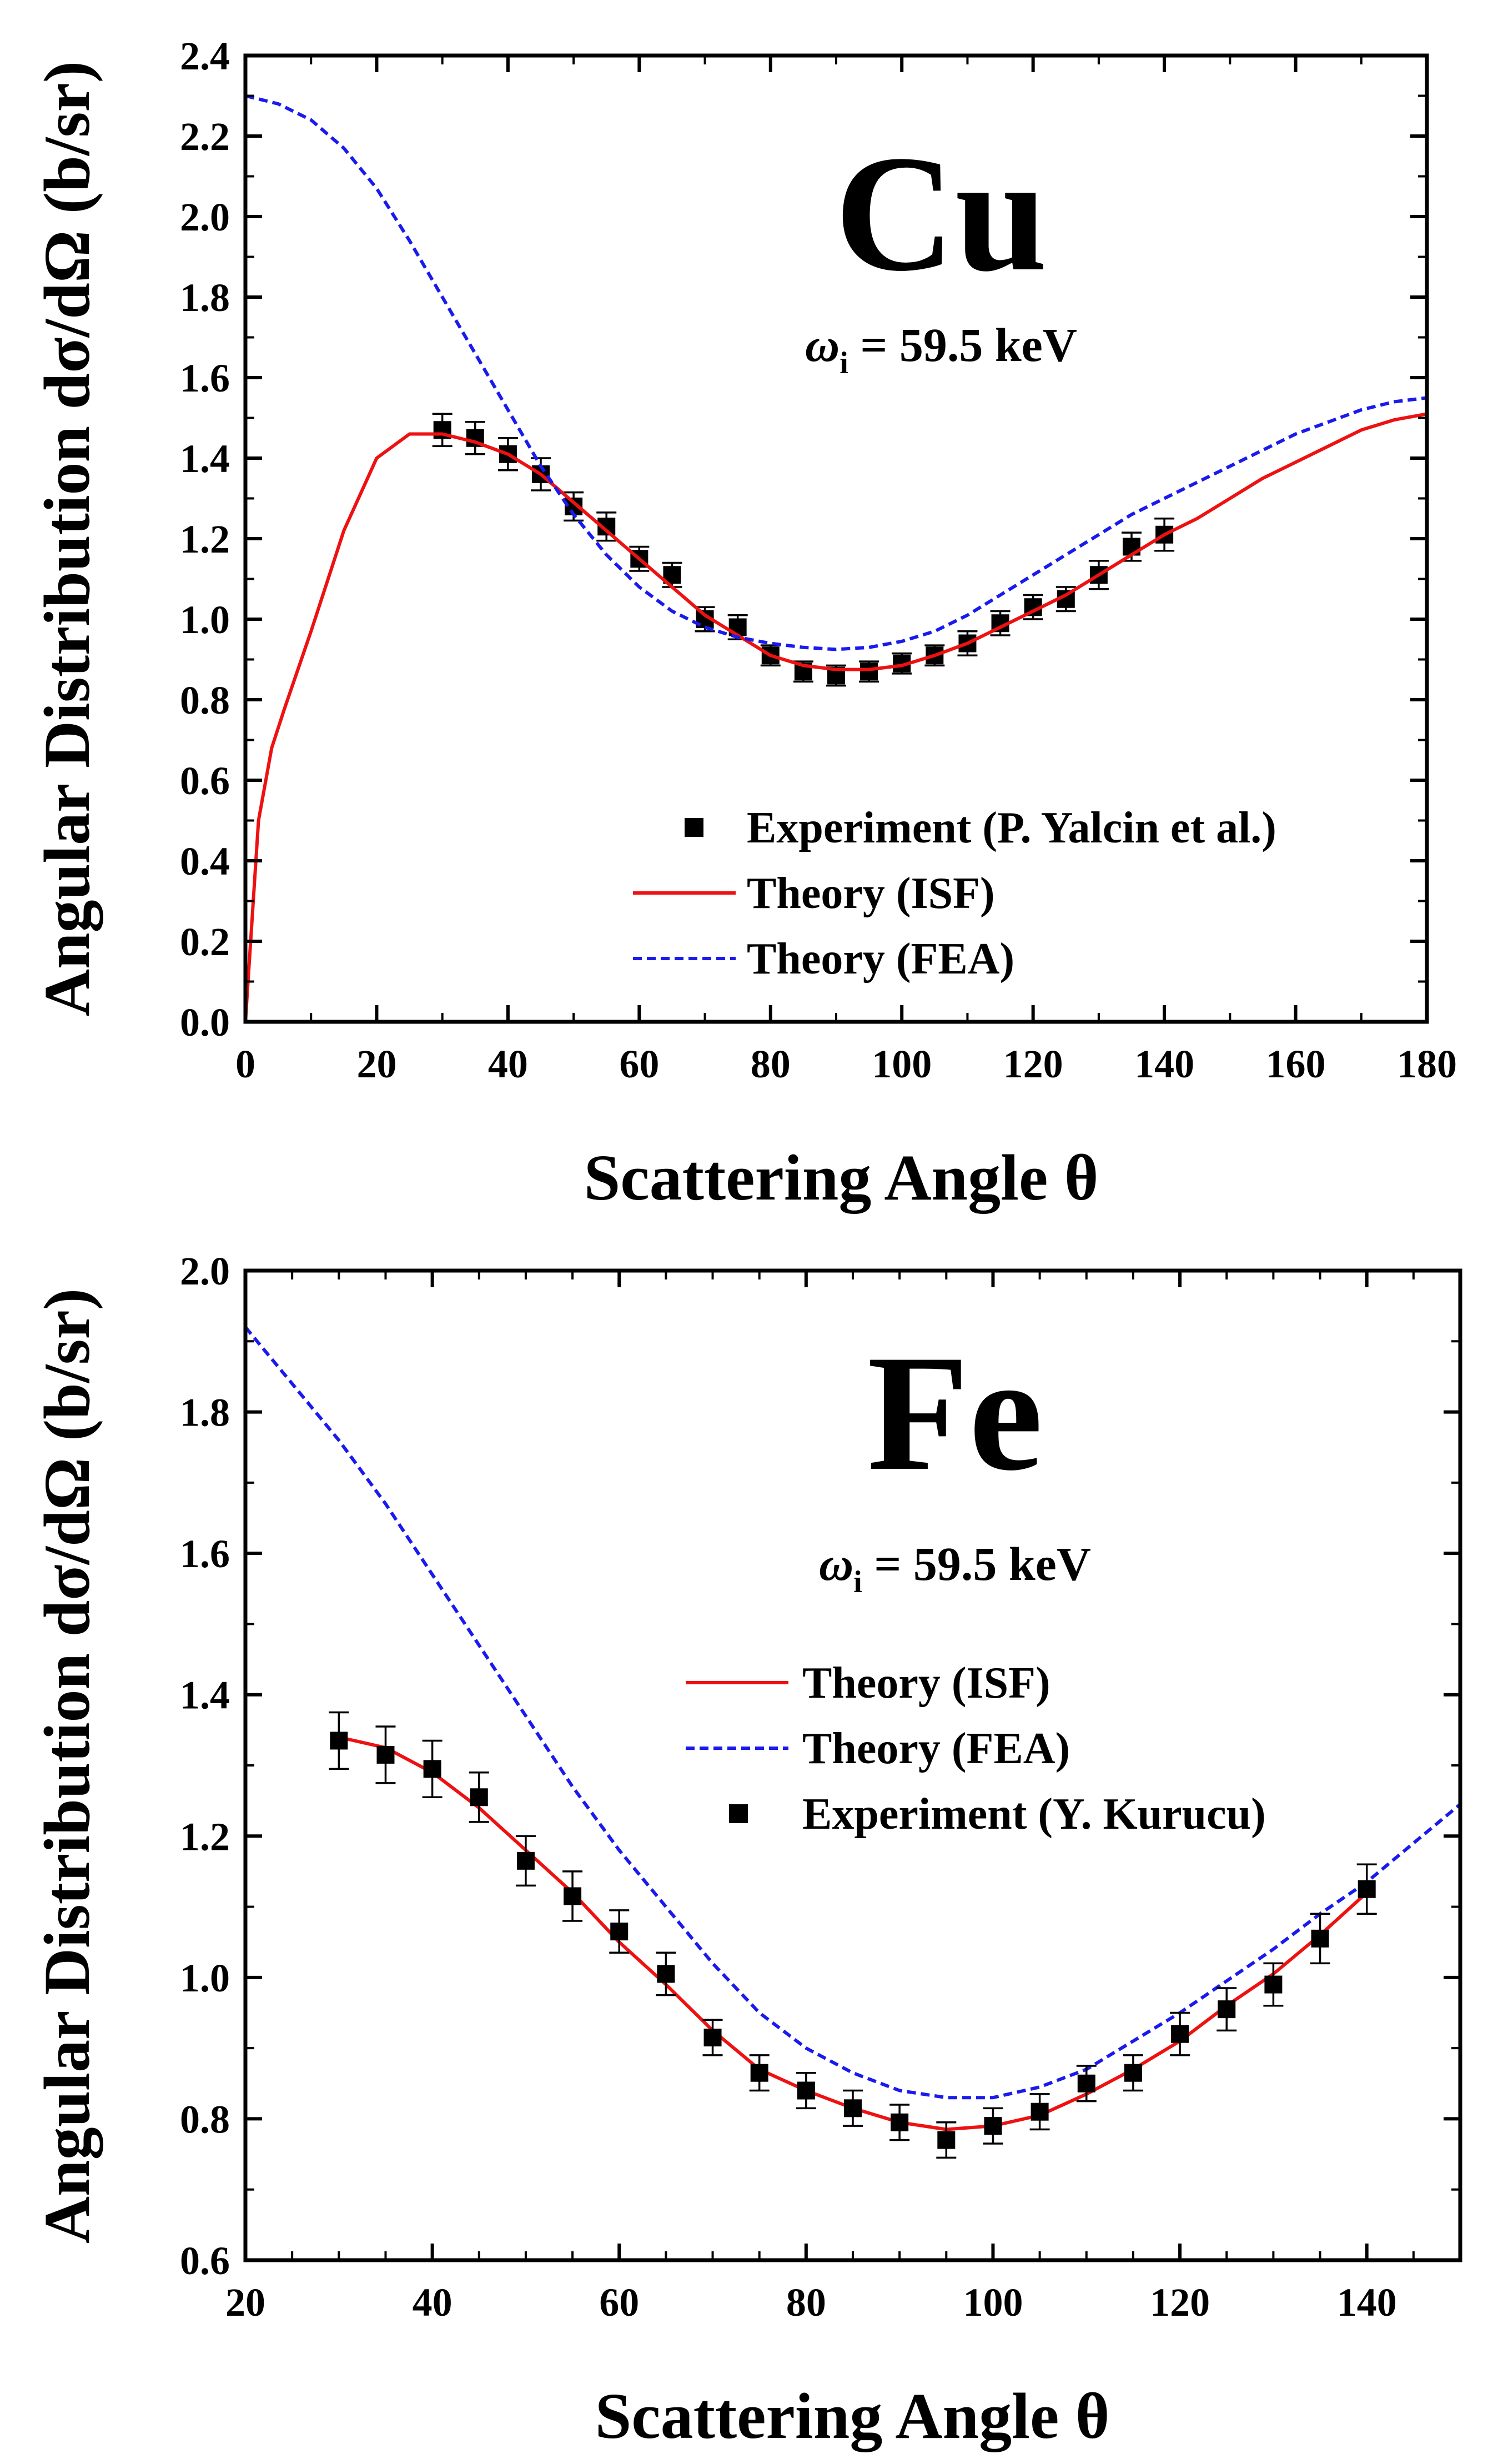 This screenshot has width=1503, height=2464. What do you see at coordinates (205, 942) in the screenshot?
I see `y-tick-label: 0.2` at bounding box center [205, 942].